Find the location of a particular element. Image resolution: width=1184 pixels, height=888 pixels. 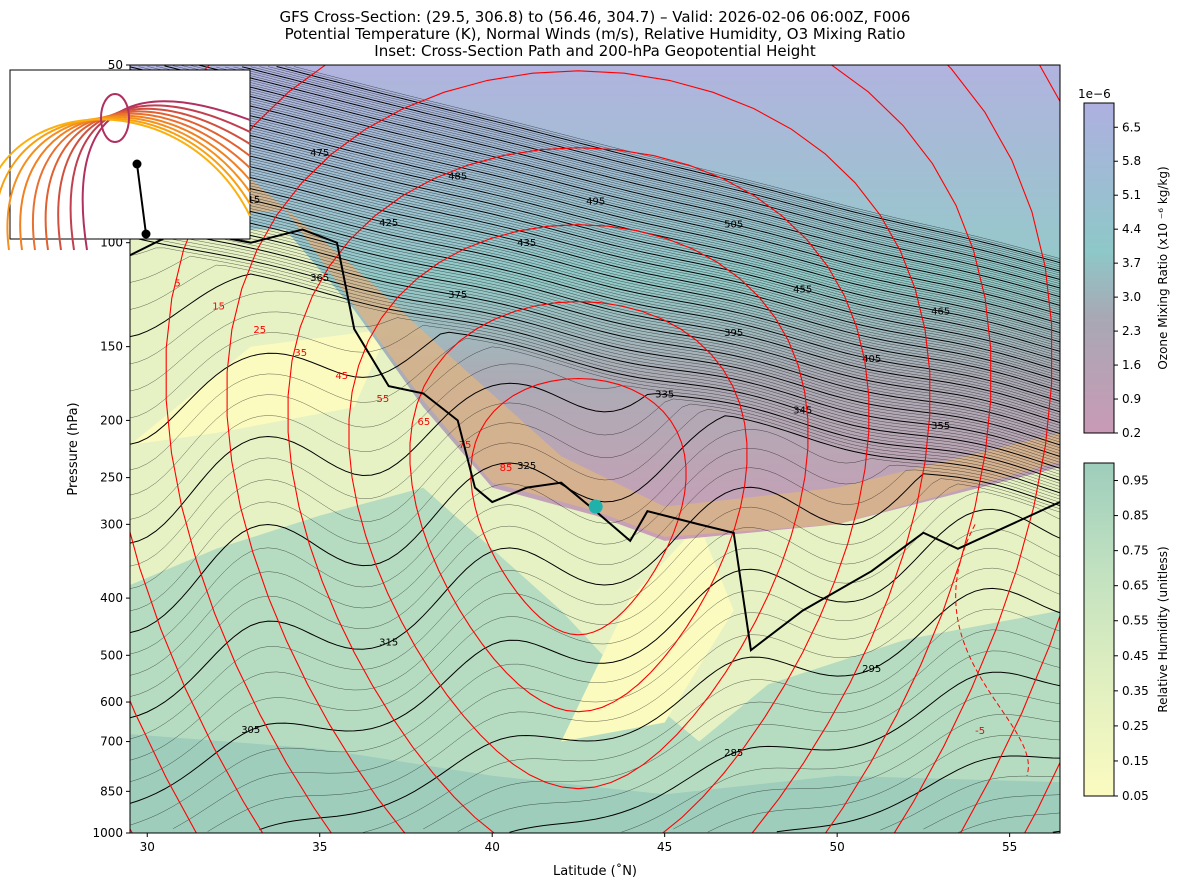

x-tick-label: 50 is located at coordinates (837, 847).